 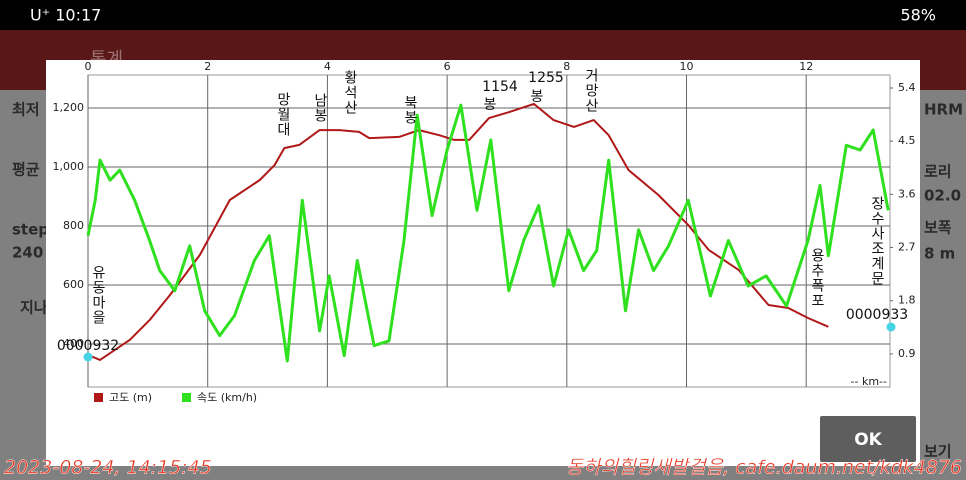 I want to click on bg-label: 로리, so click(x=938, y=172).